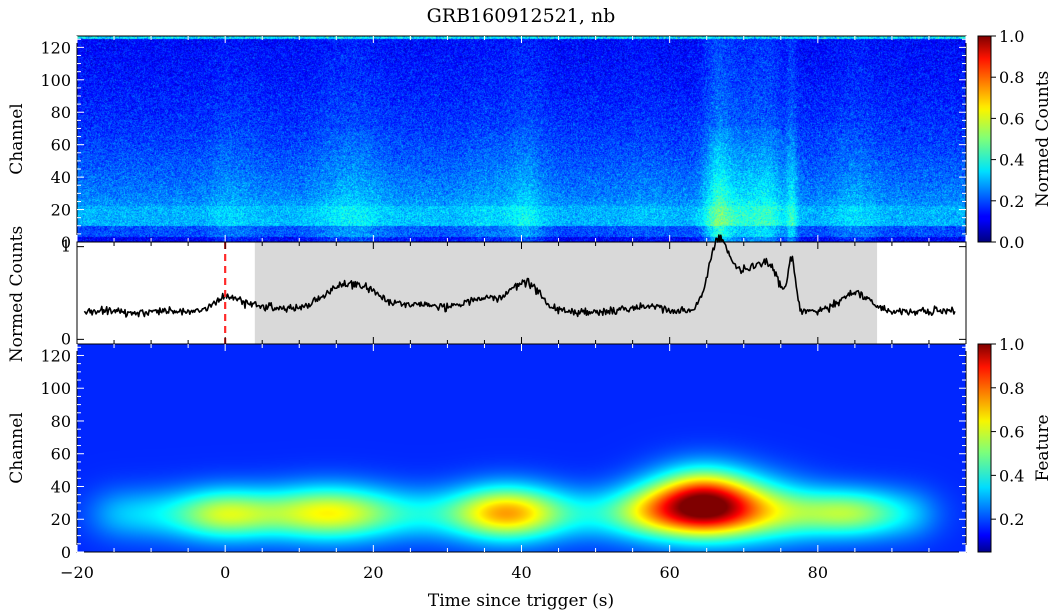  What do you see at coordinates (566, 293) in the screenshot?
I see `burst-interval-shade` at bounding box center [566, 293].